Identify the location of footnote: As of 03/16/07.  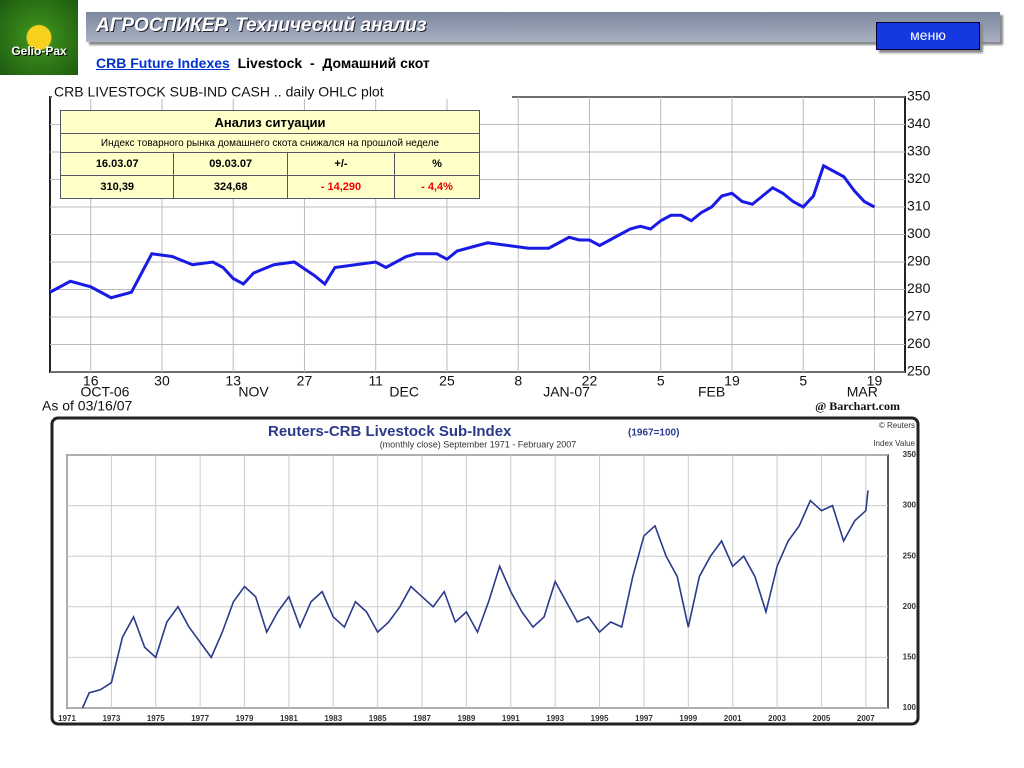
(87, 406).